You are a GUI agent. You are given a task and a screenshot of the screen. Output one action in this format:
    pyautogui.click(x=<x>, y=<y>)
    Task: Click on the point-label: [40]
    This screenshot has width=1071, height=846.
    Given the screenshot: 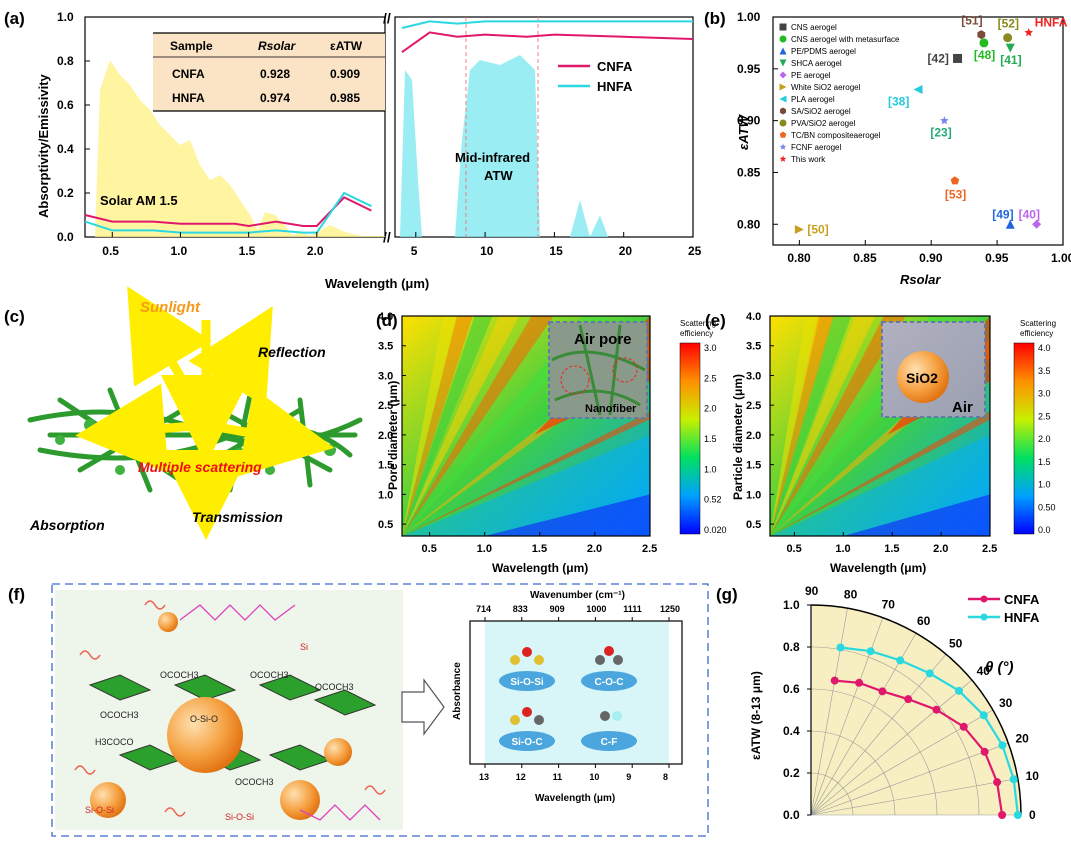 What is the action you would take?
    pyautogui.click(x=1029, y=214)
    